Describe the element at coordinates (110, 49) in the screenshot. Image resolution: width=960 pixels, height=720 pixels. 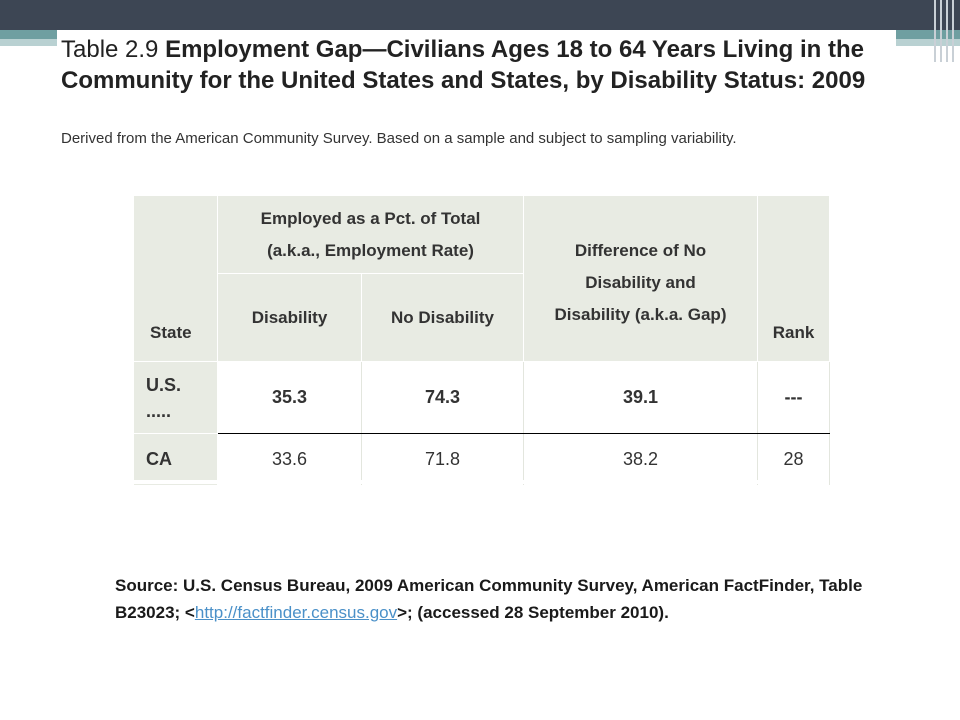
I see `table-number: Table 2.9` at that location.